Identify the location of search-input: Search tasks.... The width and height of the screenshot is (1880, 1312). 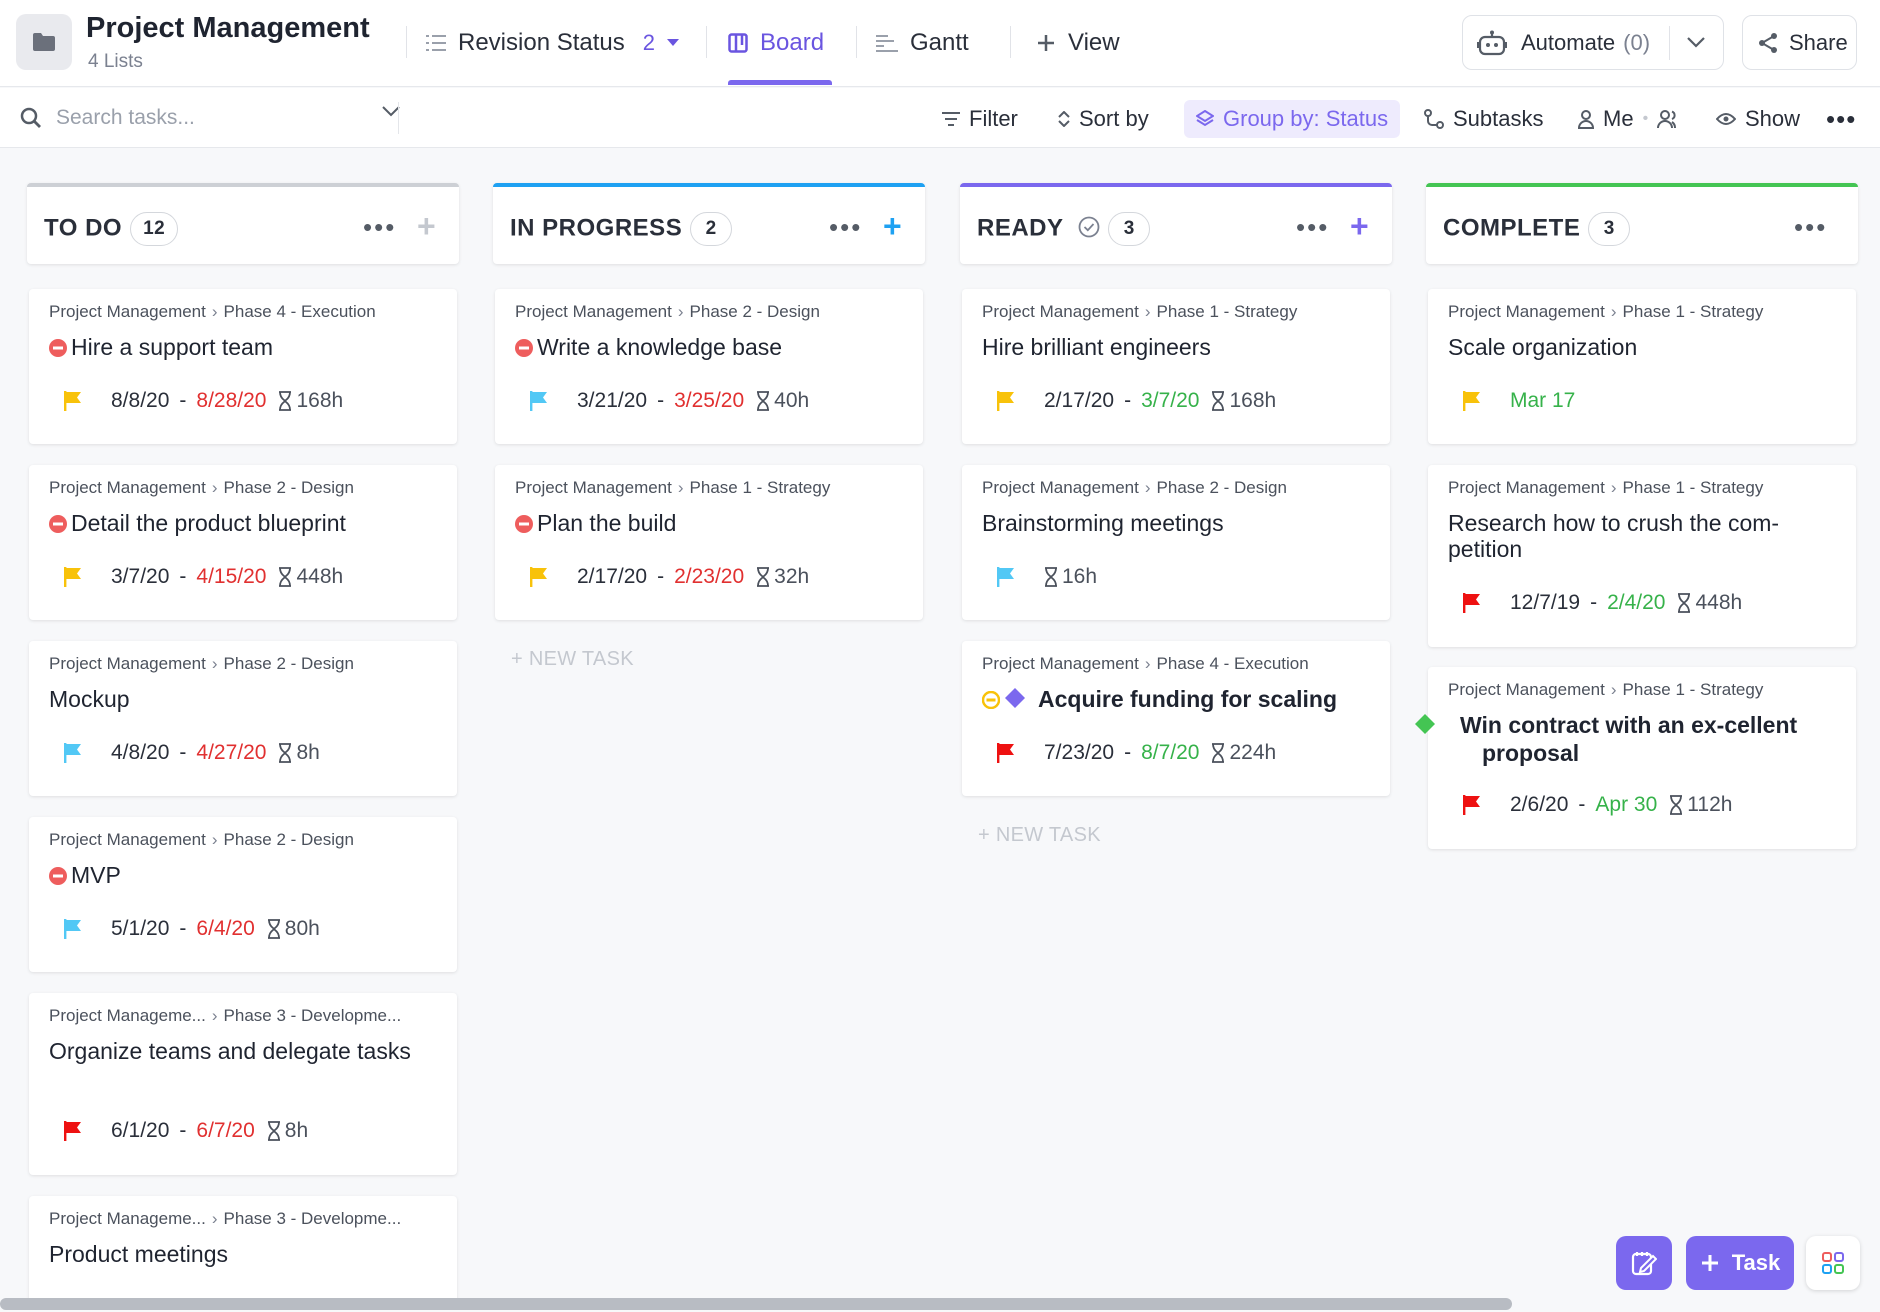
(125, 117).